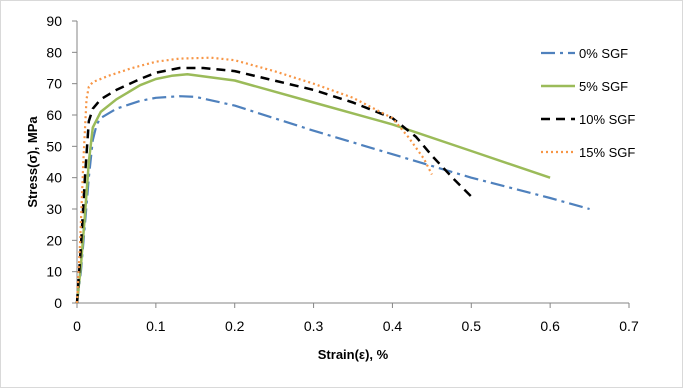 The image size is (683, 389). Describe the element at coordinates (607, 119) in the screenshot. I see `legend-label-10-sgf-pct: 10% SGF` at that location.